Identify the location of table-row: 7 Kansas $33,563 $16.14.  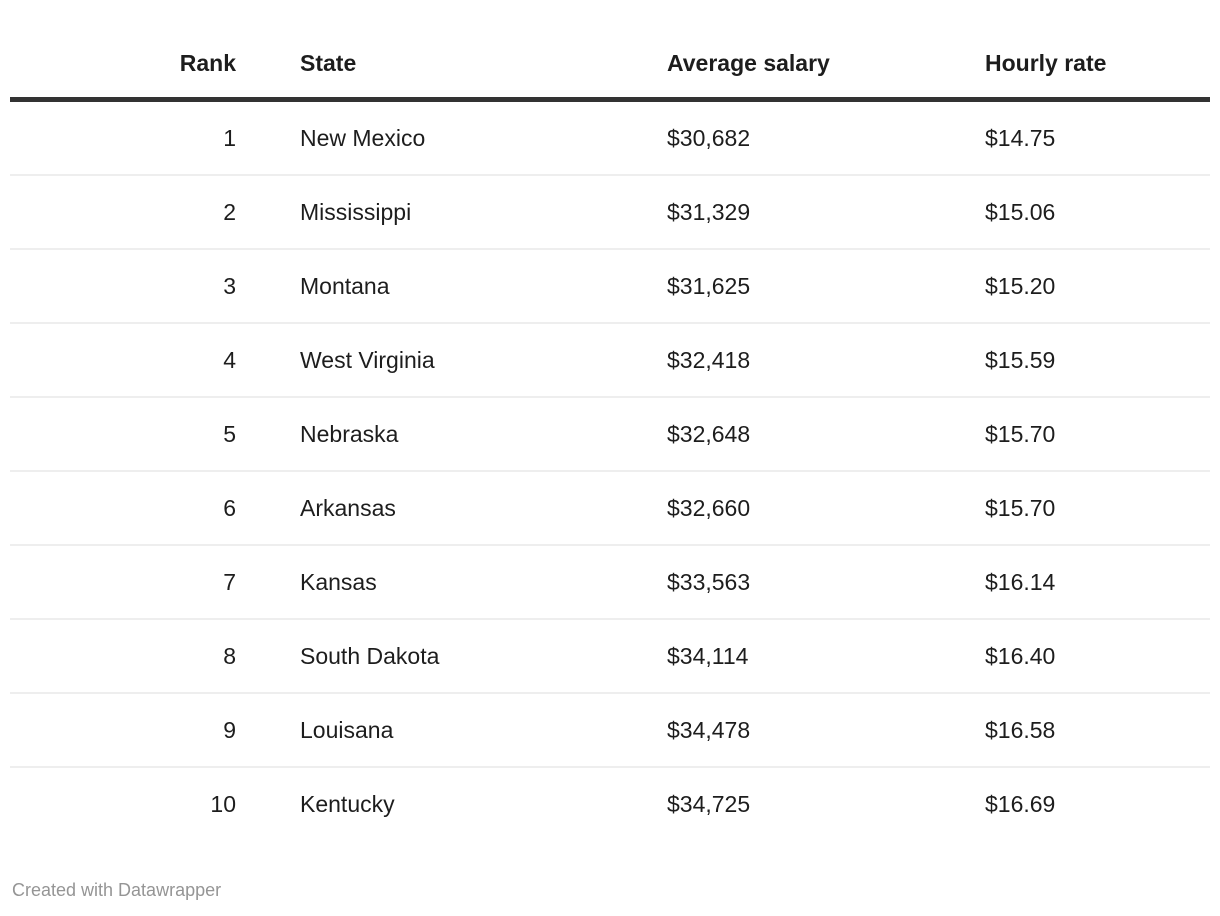
(610, 582).